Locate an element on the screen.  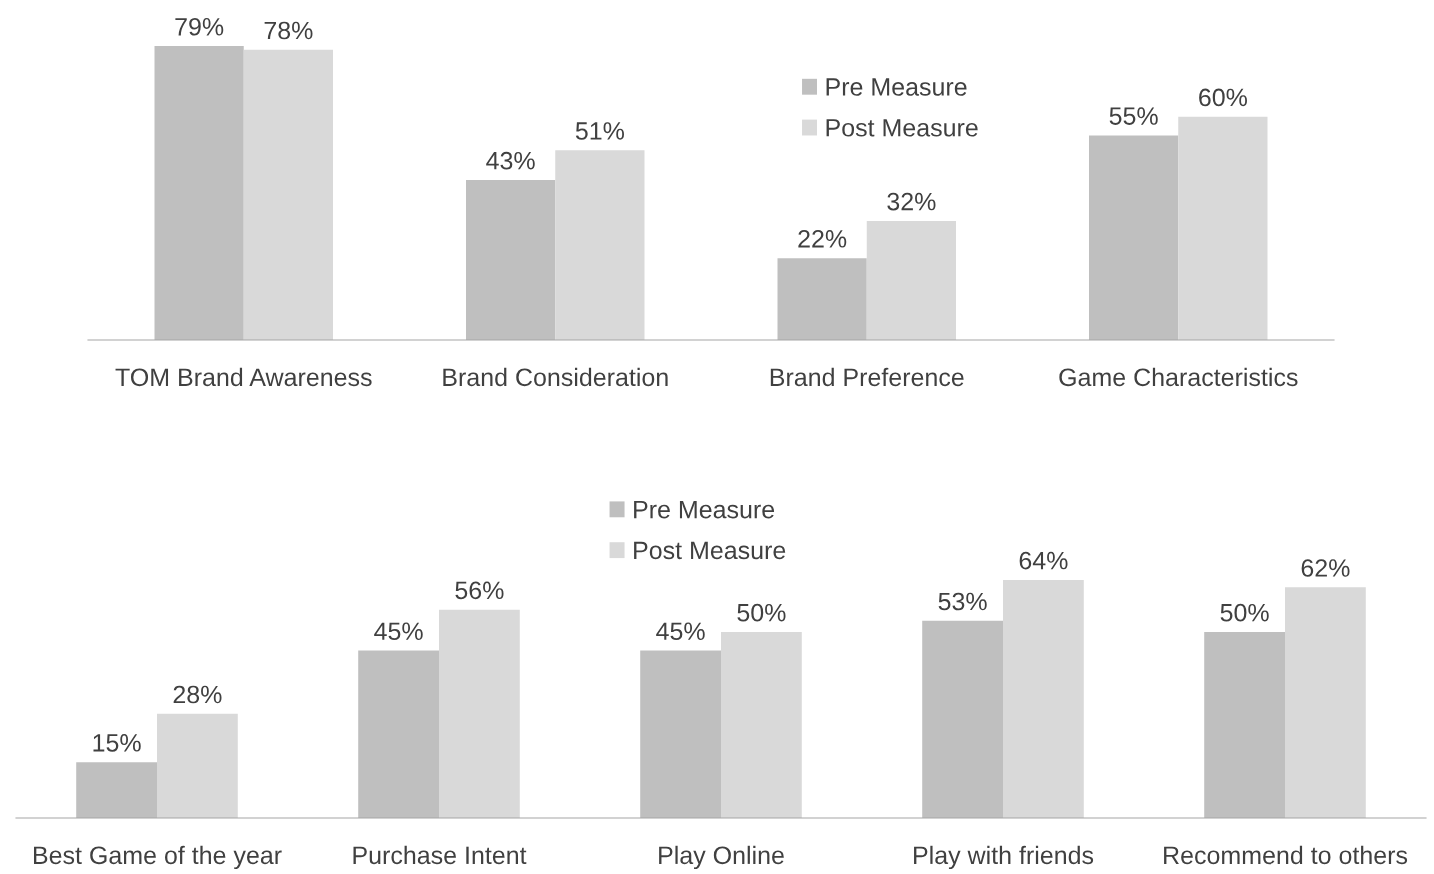
data-label: 79% is located at coordinates (199, 26).